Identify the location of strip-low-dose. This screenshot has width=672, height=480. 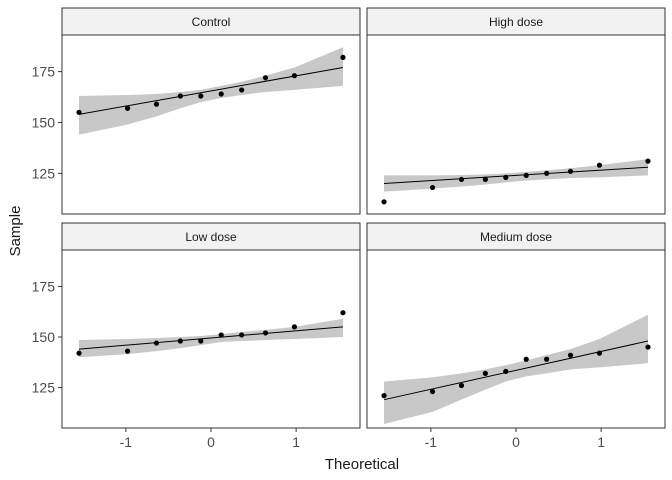
(211, 236).